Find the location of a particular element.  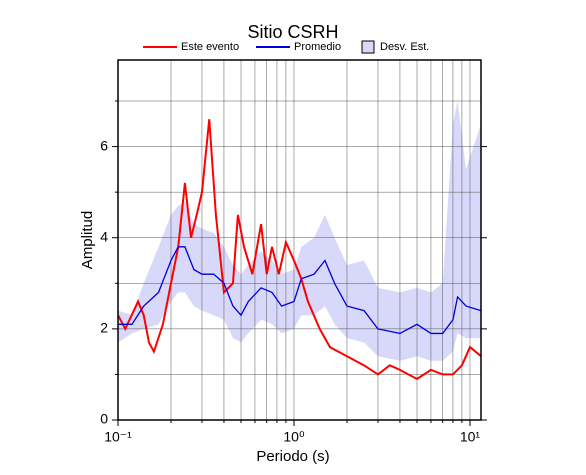

chart-title: Sitio CSRH is located at coordinates (292, 32).